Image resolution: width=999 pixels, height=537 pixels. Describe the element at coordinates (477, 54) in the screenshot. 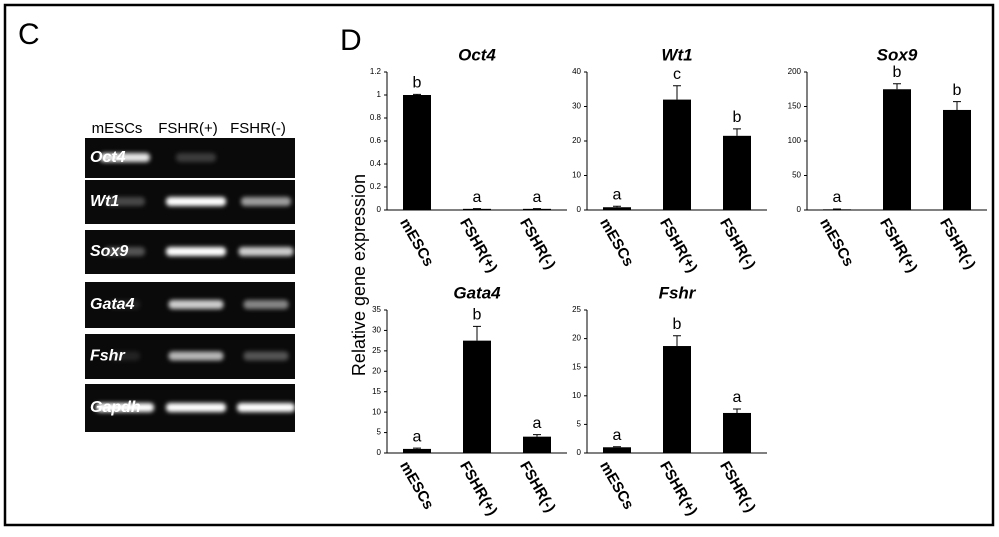

I see `chart-title: Oct4` at that location.